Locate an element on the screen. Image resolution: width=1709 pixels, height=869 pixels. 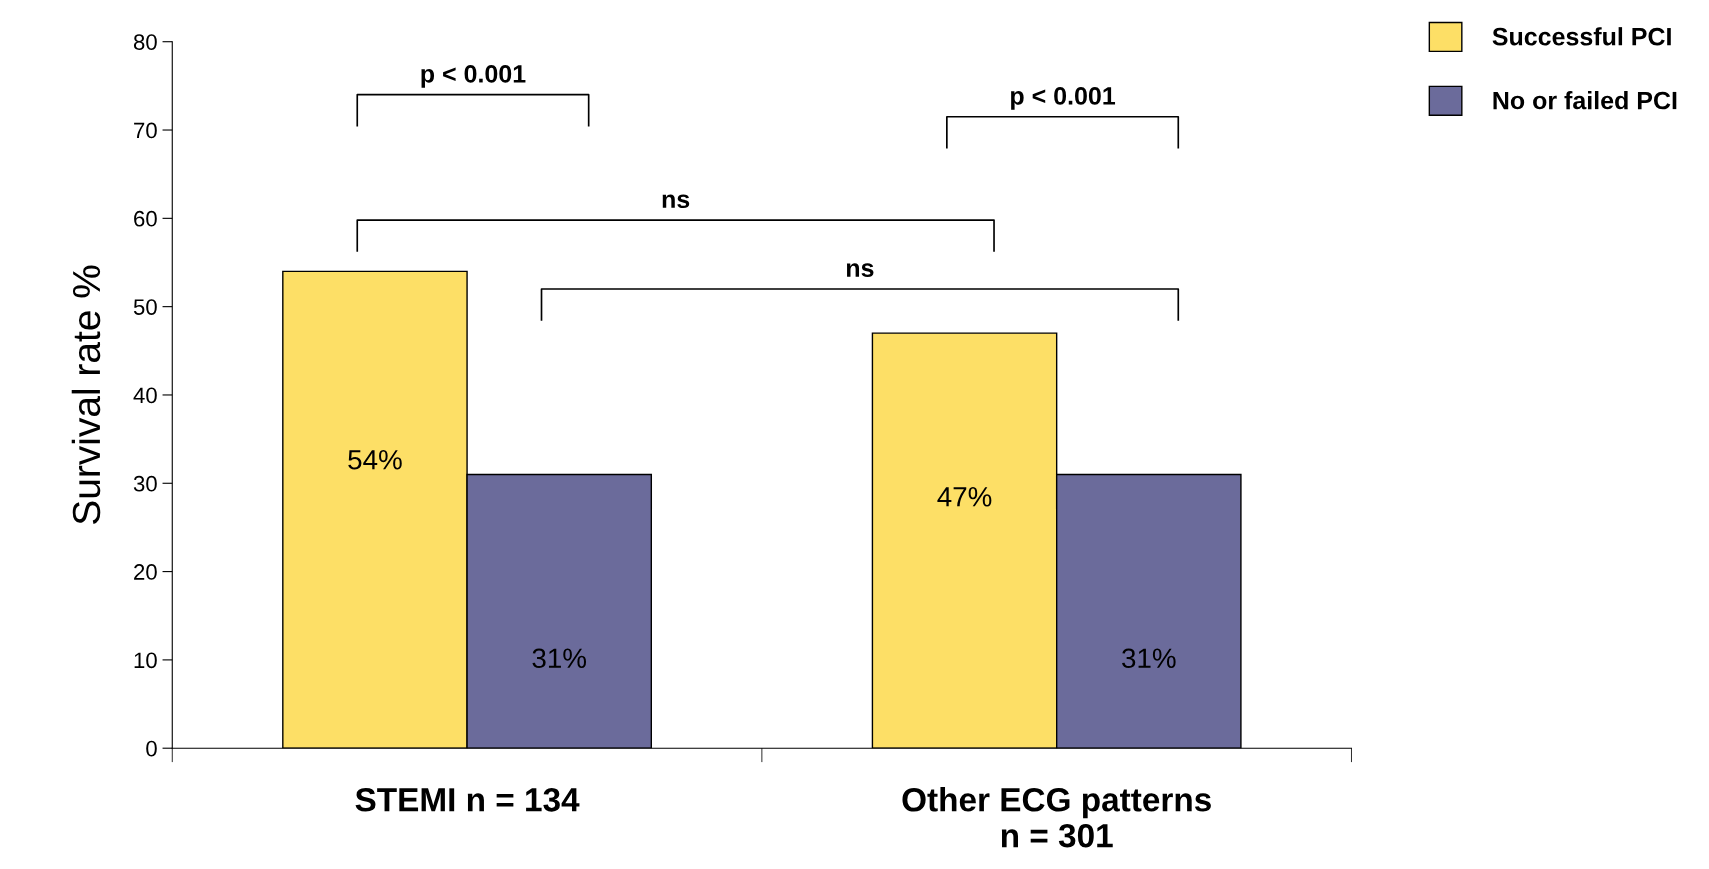
x-tick-label: STEMI n = 134 is located at coordinates (467, 799).